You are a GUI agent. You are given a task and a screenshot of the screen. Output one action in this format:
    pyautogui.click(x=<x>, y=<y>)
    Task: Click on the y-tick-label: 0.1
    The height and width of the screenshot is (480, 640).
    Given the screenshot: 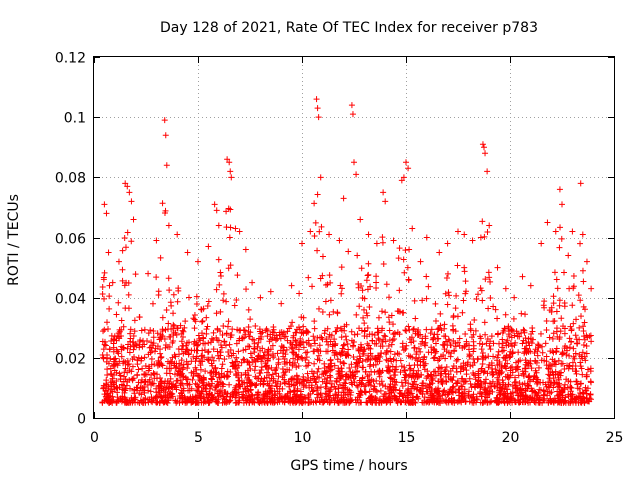 What is the action you would take?
    pyautogui.click(x=75, y=119)
    